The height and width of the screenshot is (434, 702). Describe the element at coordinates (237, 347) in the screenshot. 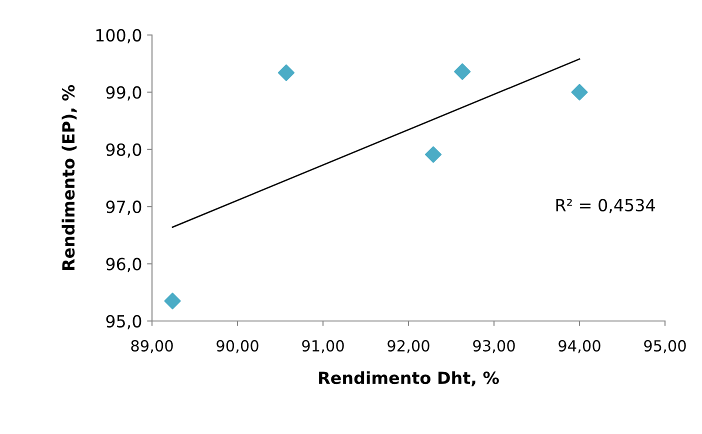

I see `x-tick-label: 90,00` at that location.